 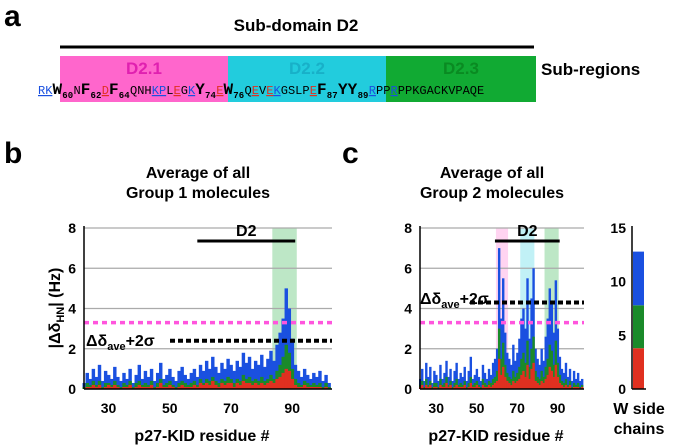 I want to click on seq-residue: GSLP, so click(x=295, y=91).